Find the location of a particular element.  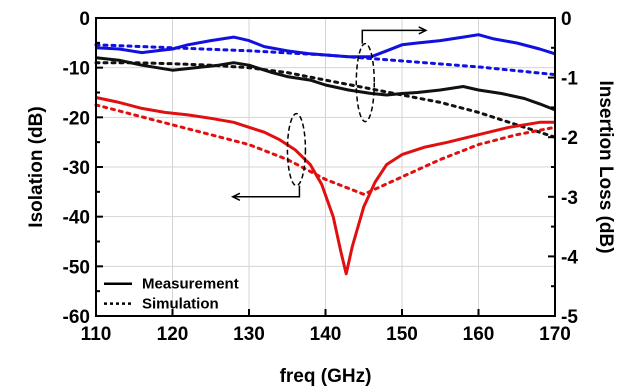

x-tick-label: 170 is located at coordinates (555, 334).